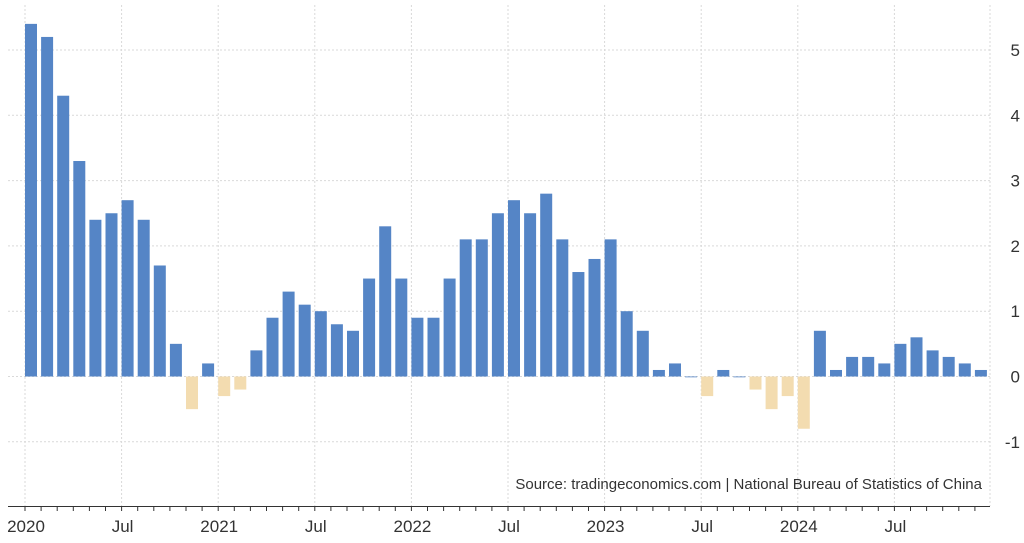 The image size is (1024, 543). Describe the element at coordinates (1015, 181) in the screenshot. I see `y-tick-label: 3` at that location.